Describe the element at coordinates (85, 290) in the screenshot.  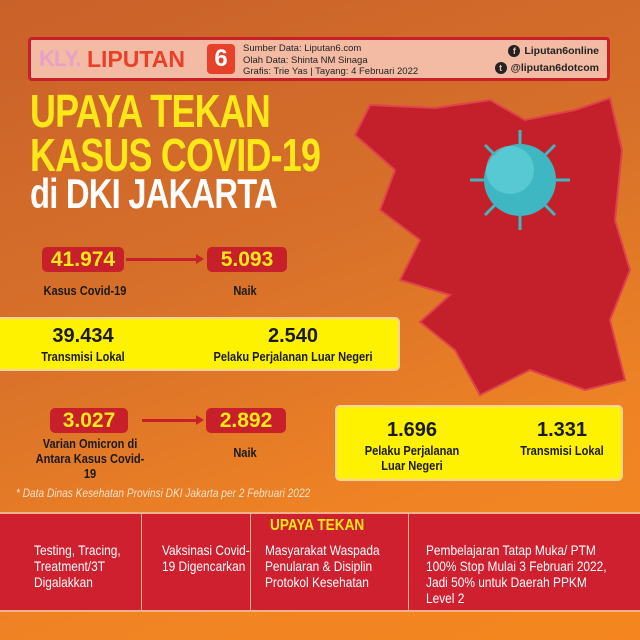
I see `kasus-label: Kasus Covid-19` at that location.